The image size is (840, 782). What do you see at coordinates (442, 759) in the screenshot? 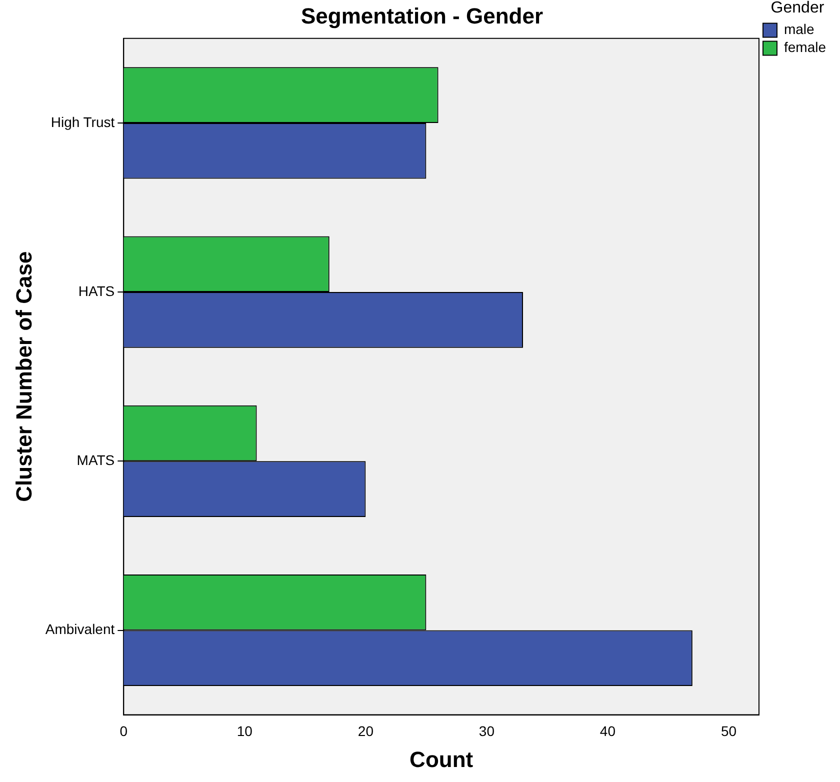
I see `x-axis-title: Count` at bounding box center [442, 759].